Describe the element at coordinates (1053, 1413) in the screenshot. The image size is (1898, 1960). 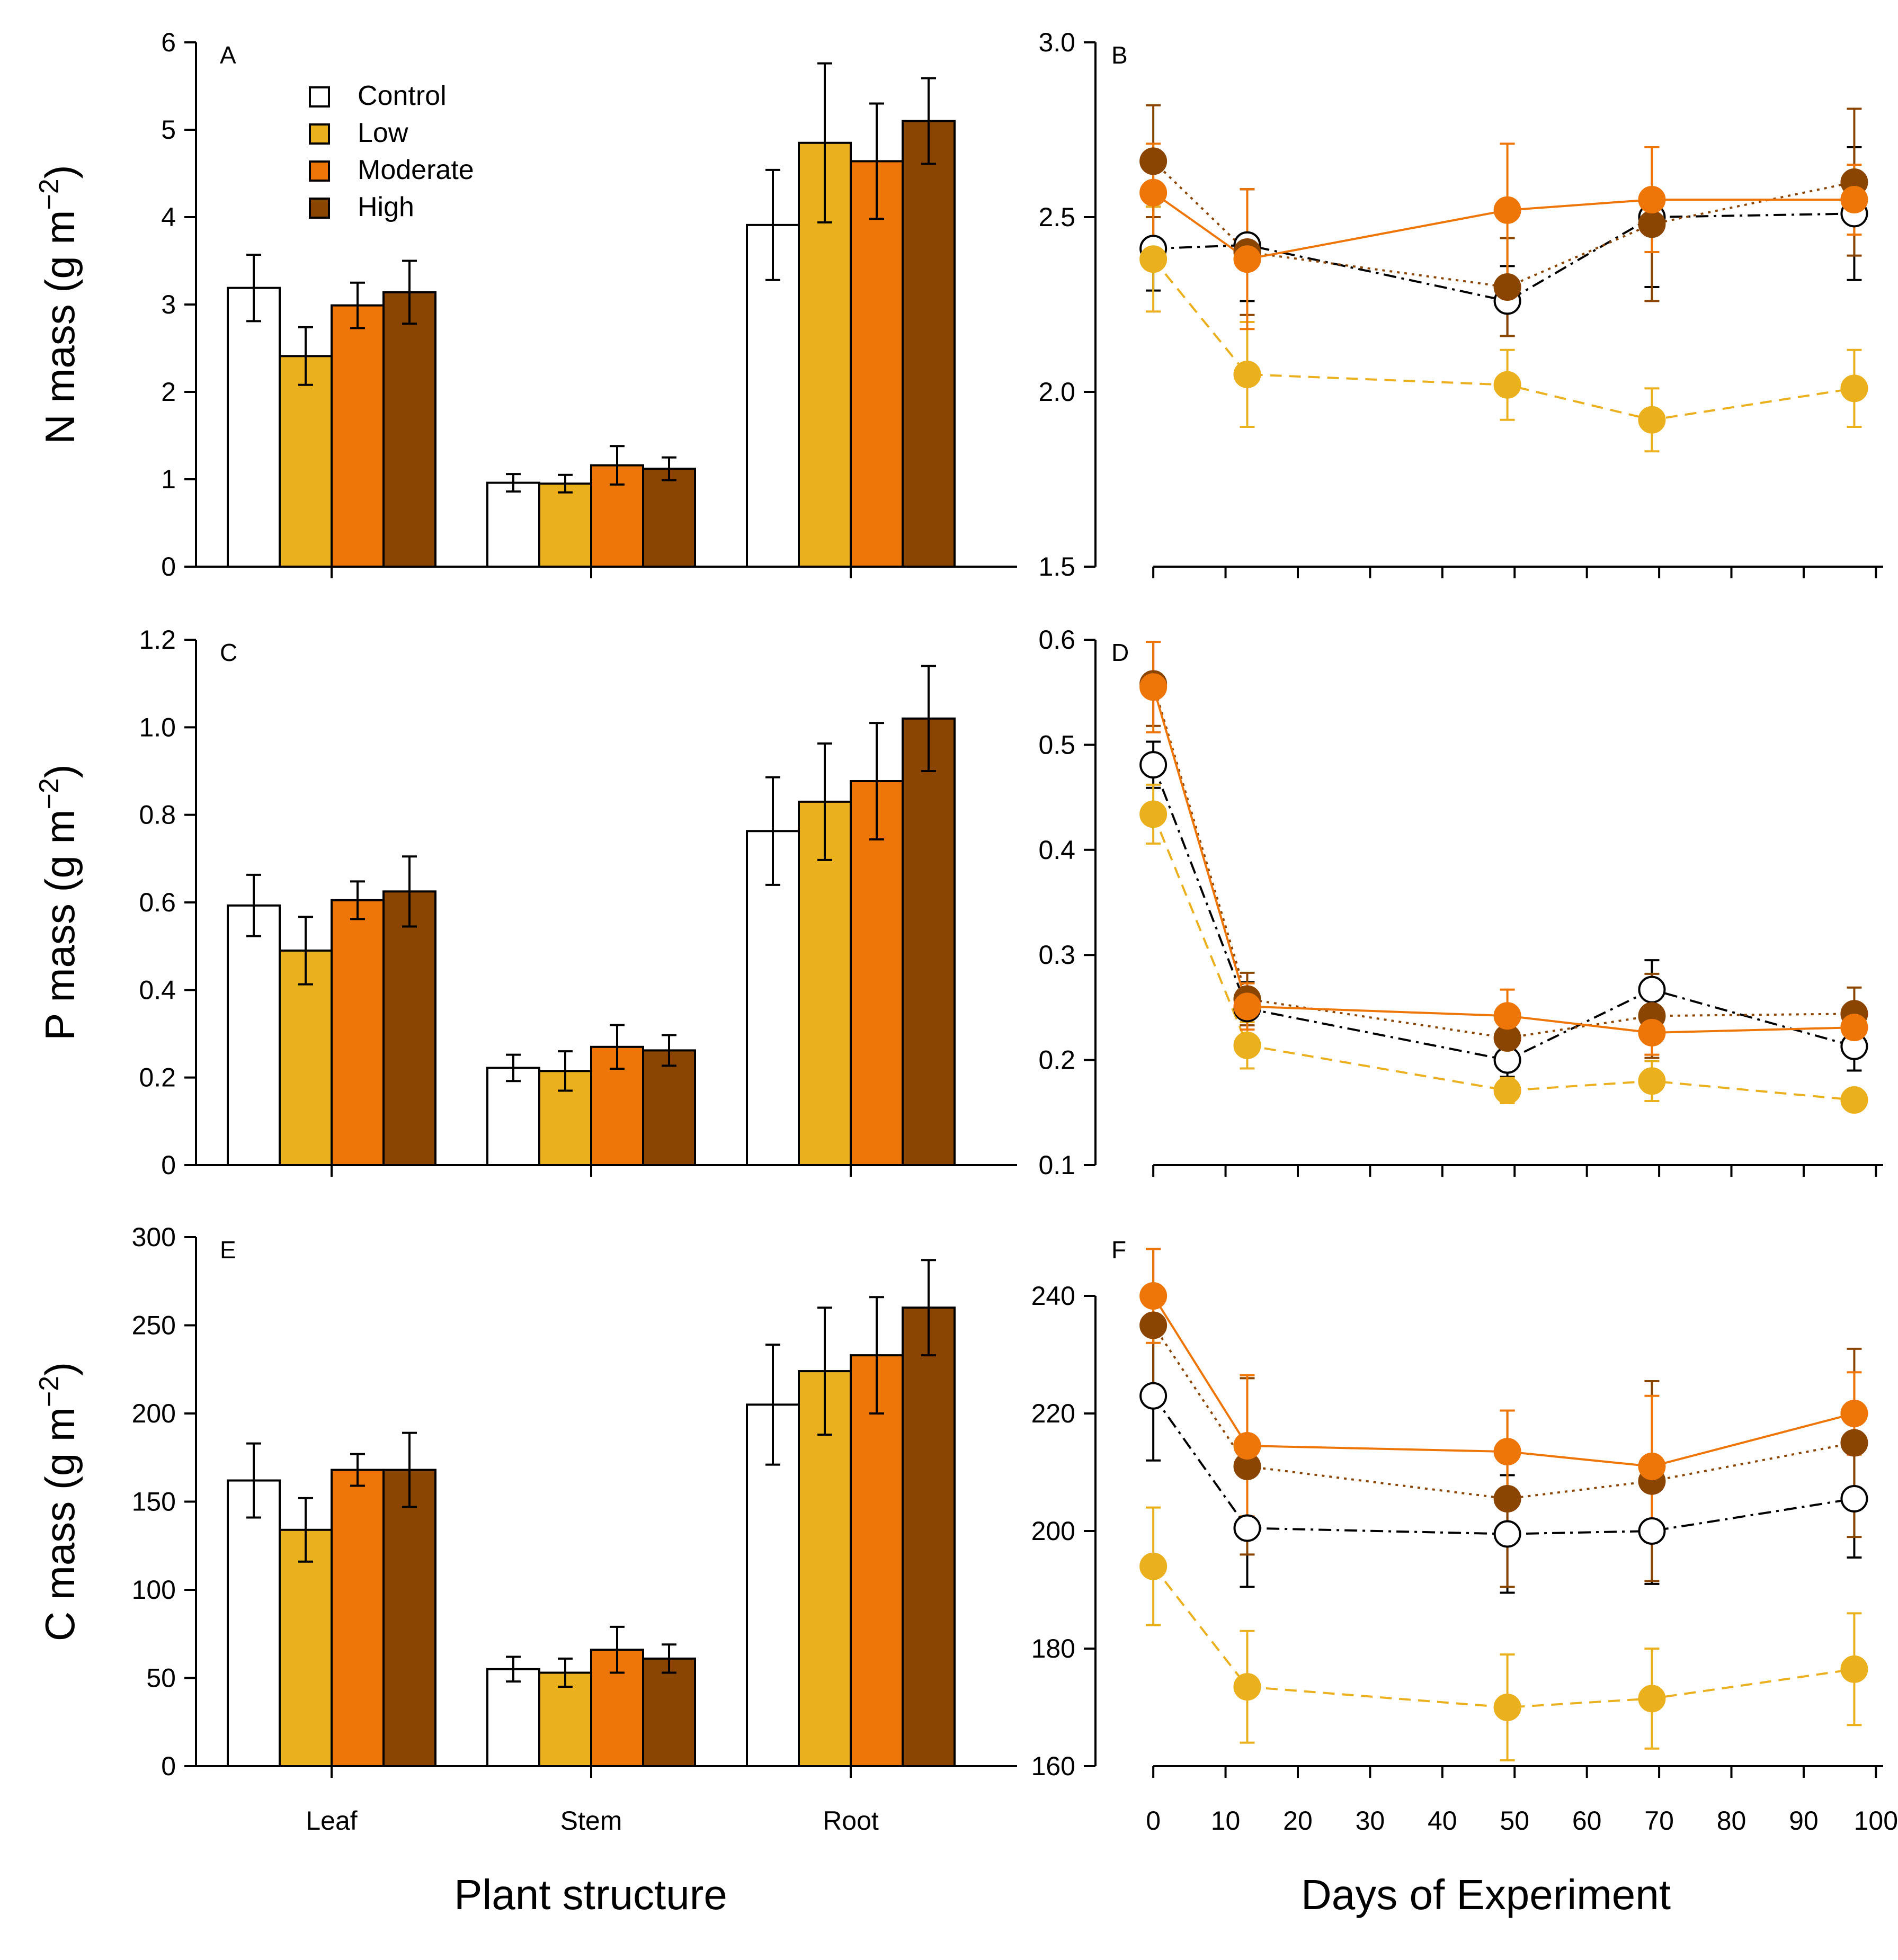
I see `y-tick-label: 220` at that location.